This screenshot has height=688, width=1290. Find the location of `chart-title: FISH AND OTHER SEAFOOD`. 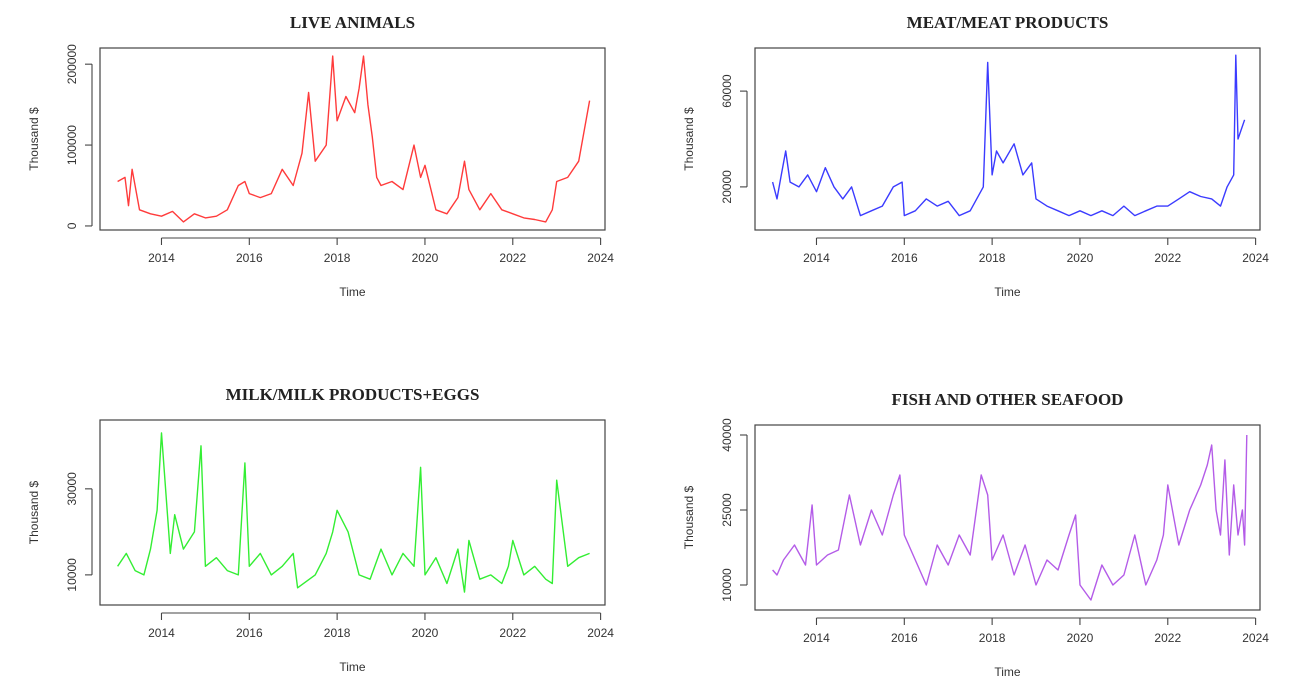

chart-title: FISH AND OTHER SEAFOOD is located at coordinates (1008, 399).